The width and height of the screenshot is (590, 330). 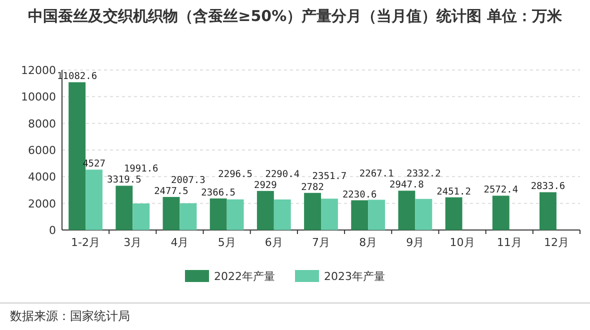 I want to click on y-tick-label: 4000, so click(x=42, y=177).